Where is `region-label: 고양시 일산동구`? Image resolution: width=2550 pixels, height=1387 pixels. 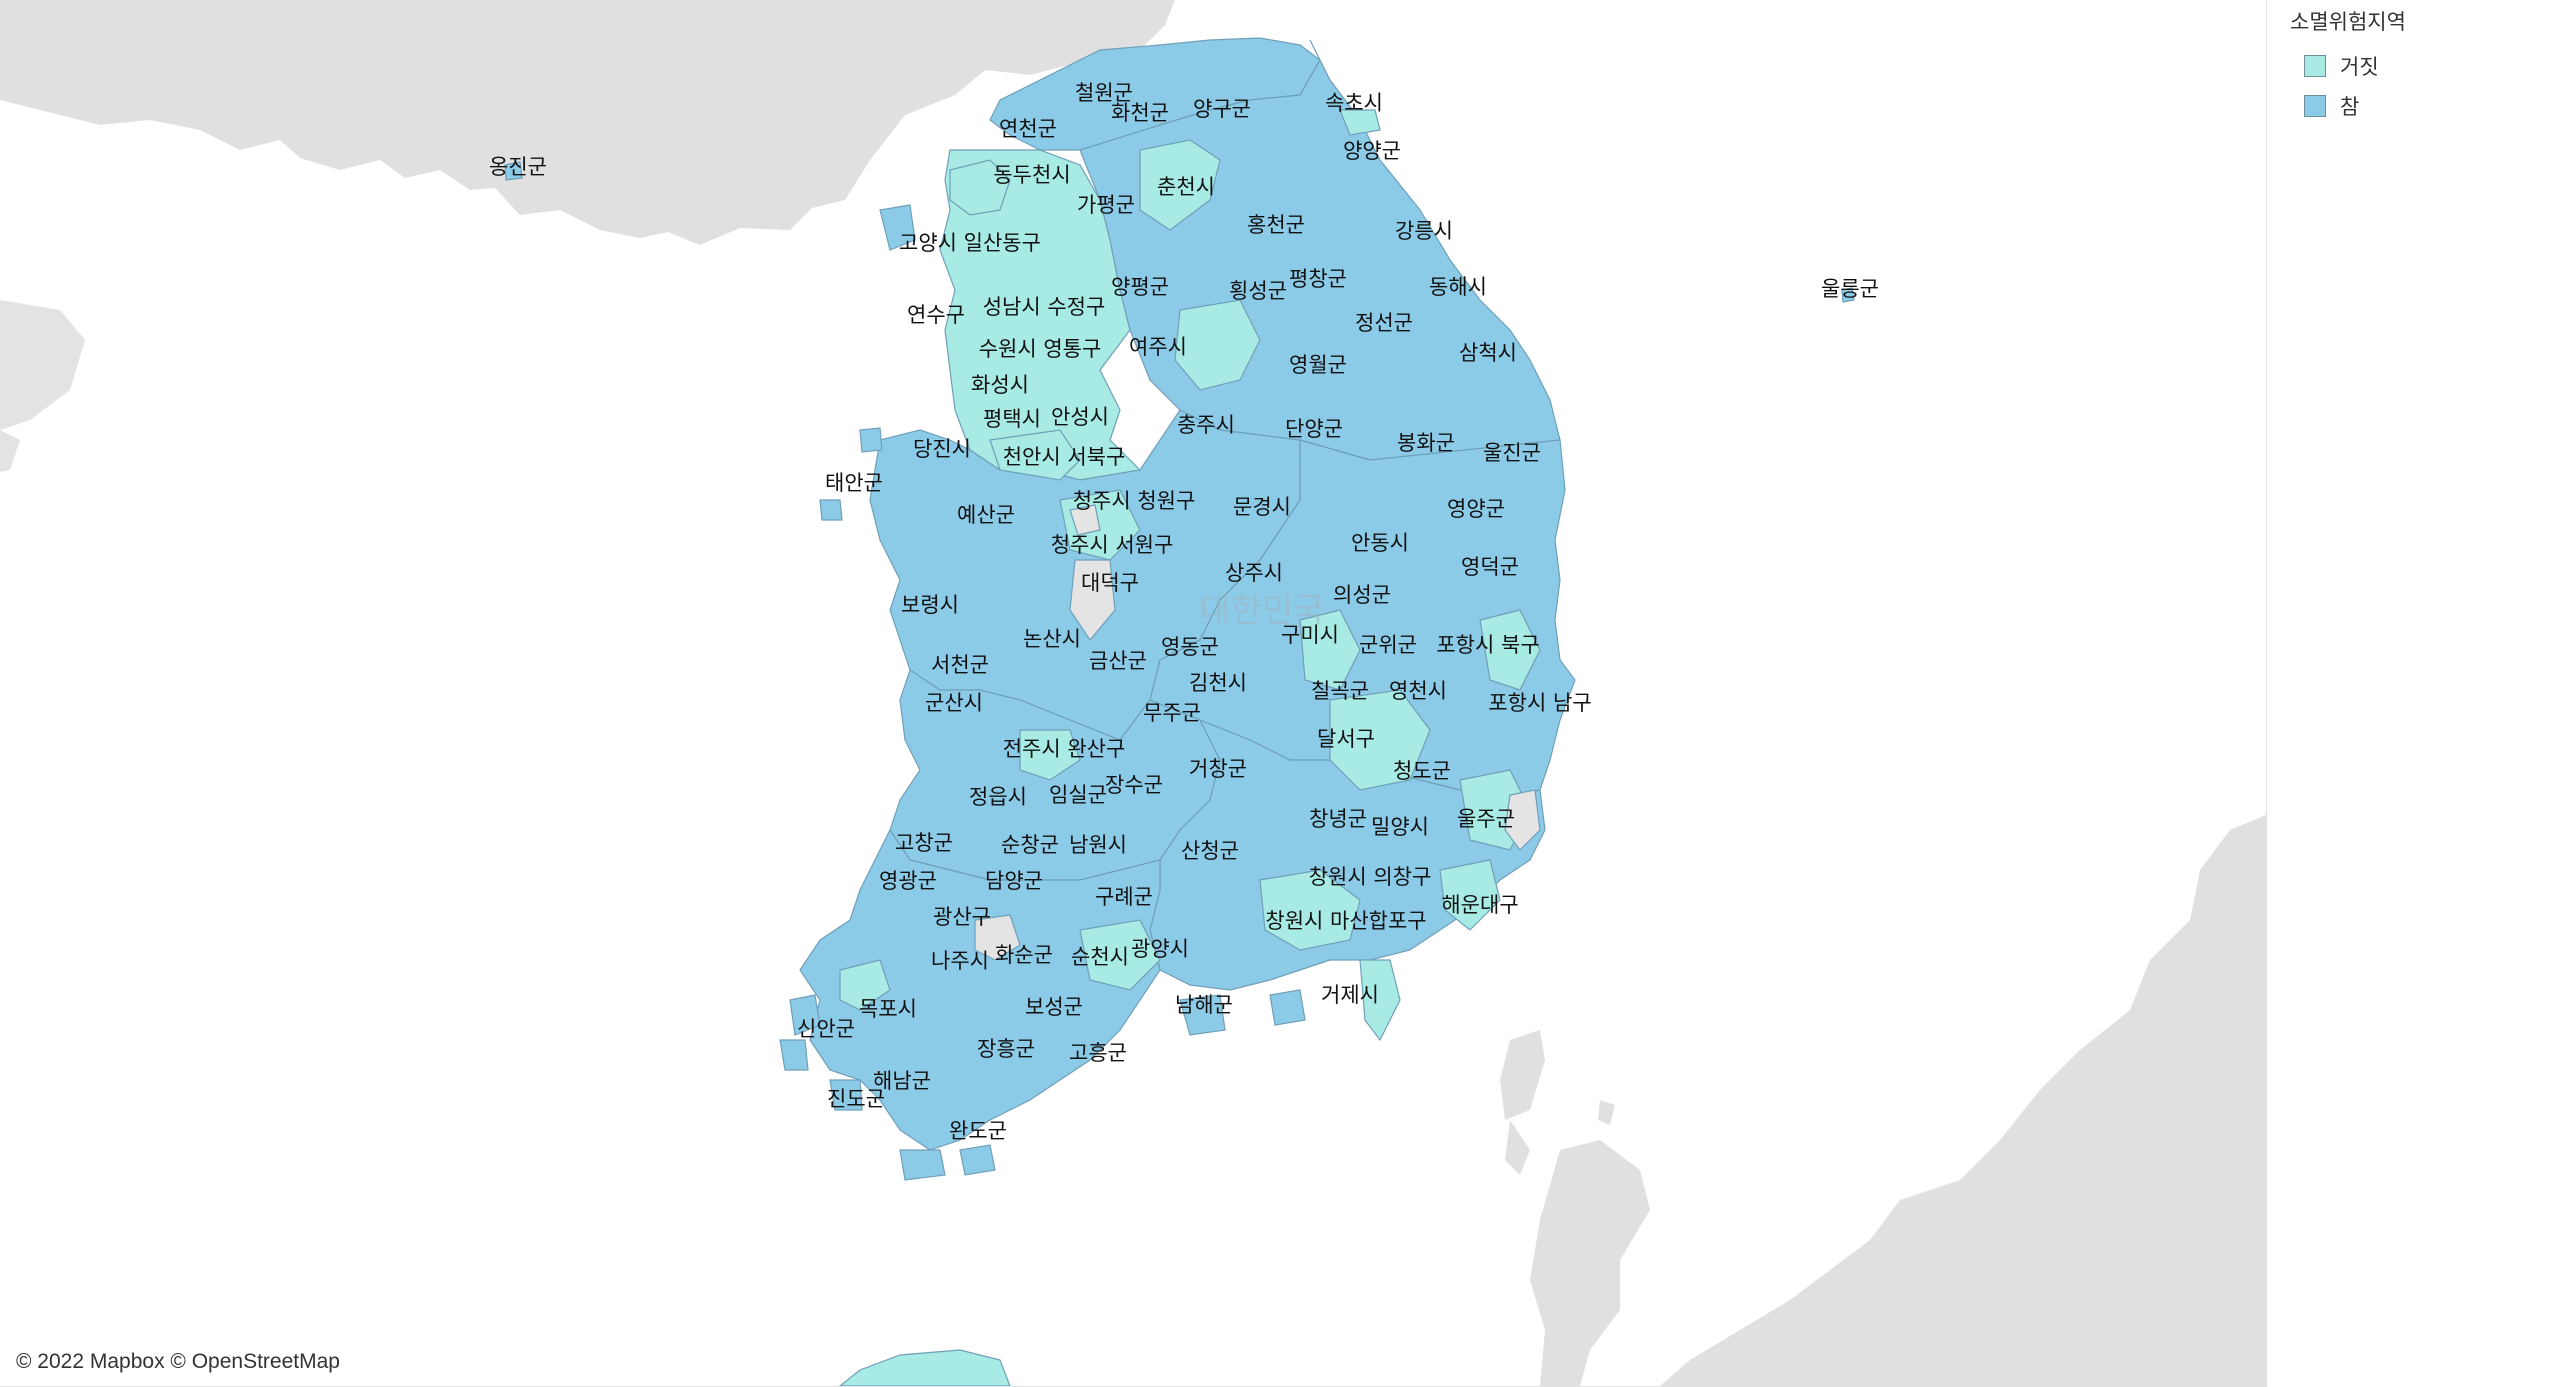 region-label: 고양시 일산동구 is located at coordinates (970, 243).